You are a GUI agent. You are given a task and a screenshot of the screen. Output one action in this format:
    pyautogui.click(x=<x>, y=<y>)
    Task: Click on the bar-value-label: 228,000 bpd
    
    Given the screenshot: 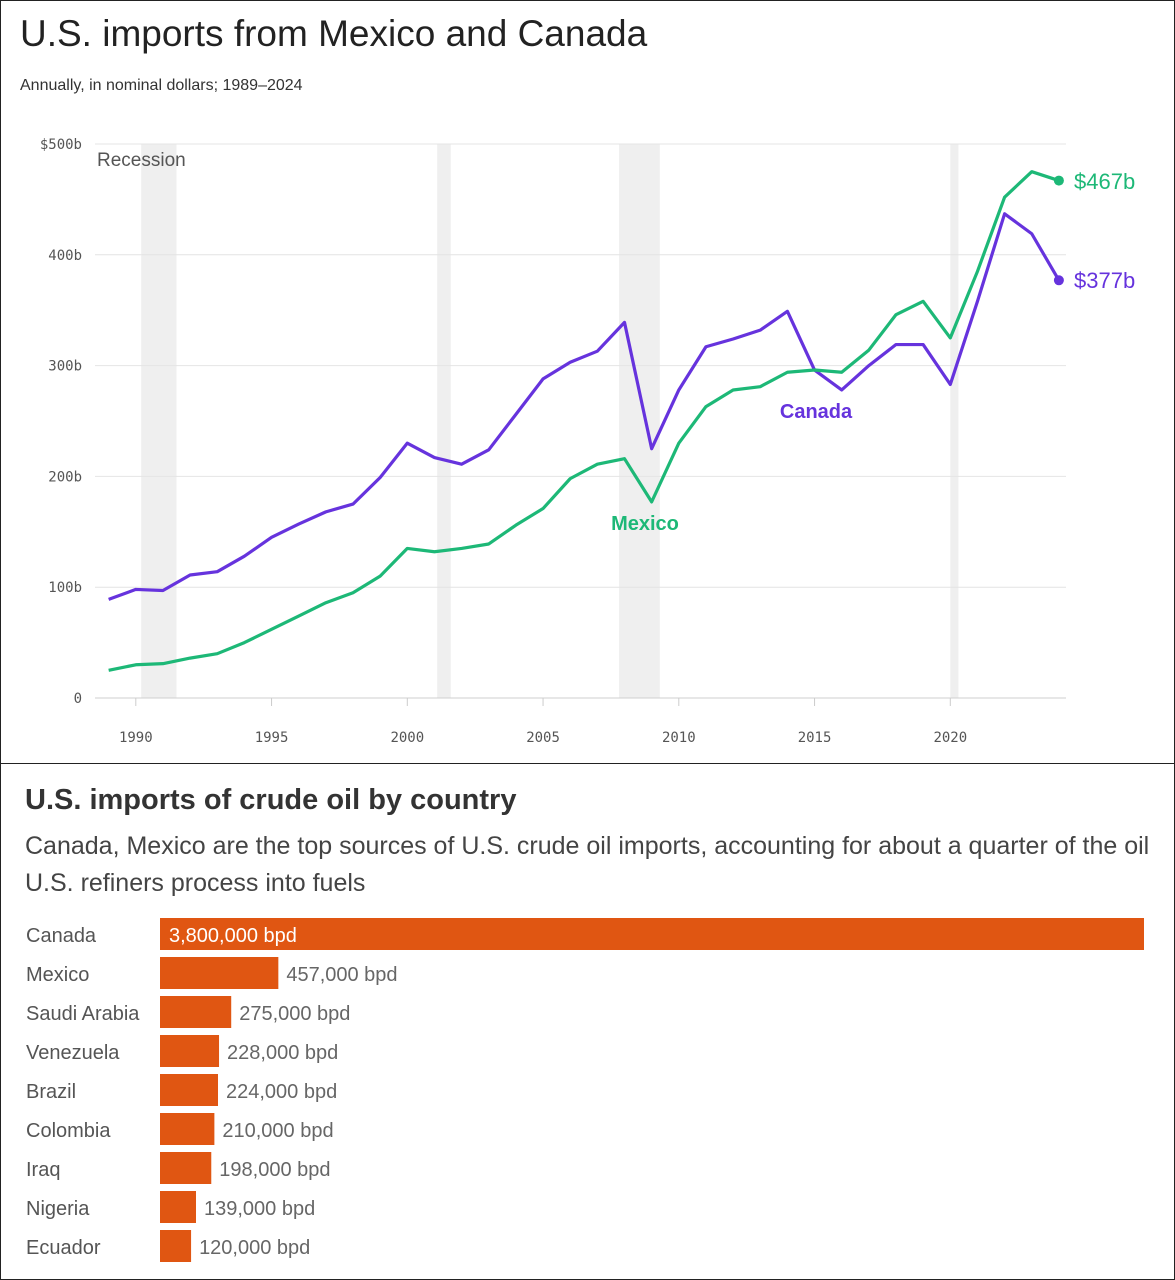 What is the action you would take?
    pyautogui.click(x=282, y=1053)
    